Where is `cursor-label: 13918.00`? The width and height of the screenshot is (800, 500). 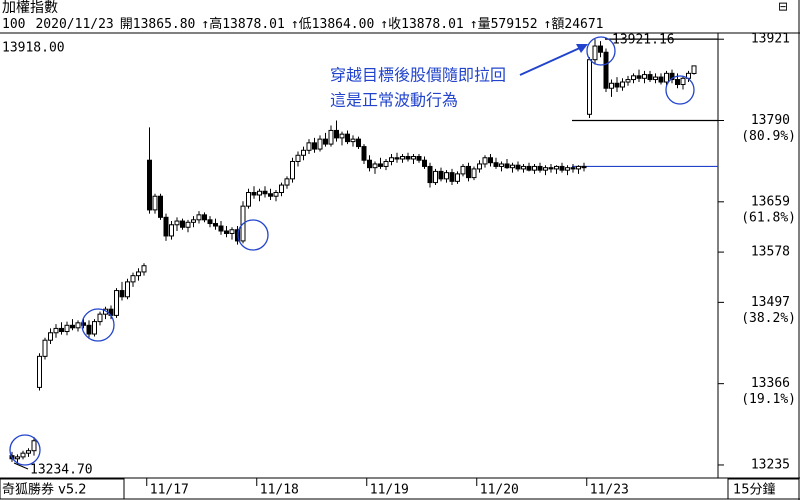
cursor-label: 13918.00 is located at coordinates (33, 48).